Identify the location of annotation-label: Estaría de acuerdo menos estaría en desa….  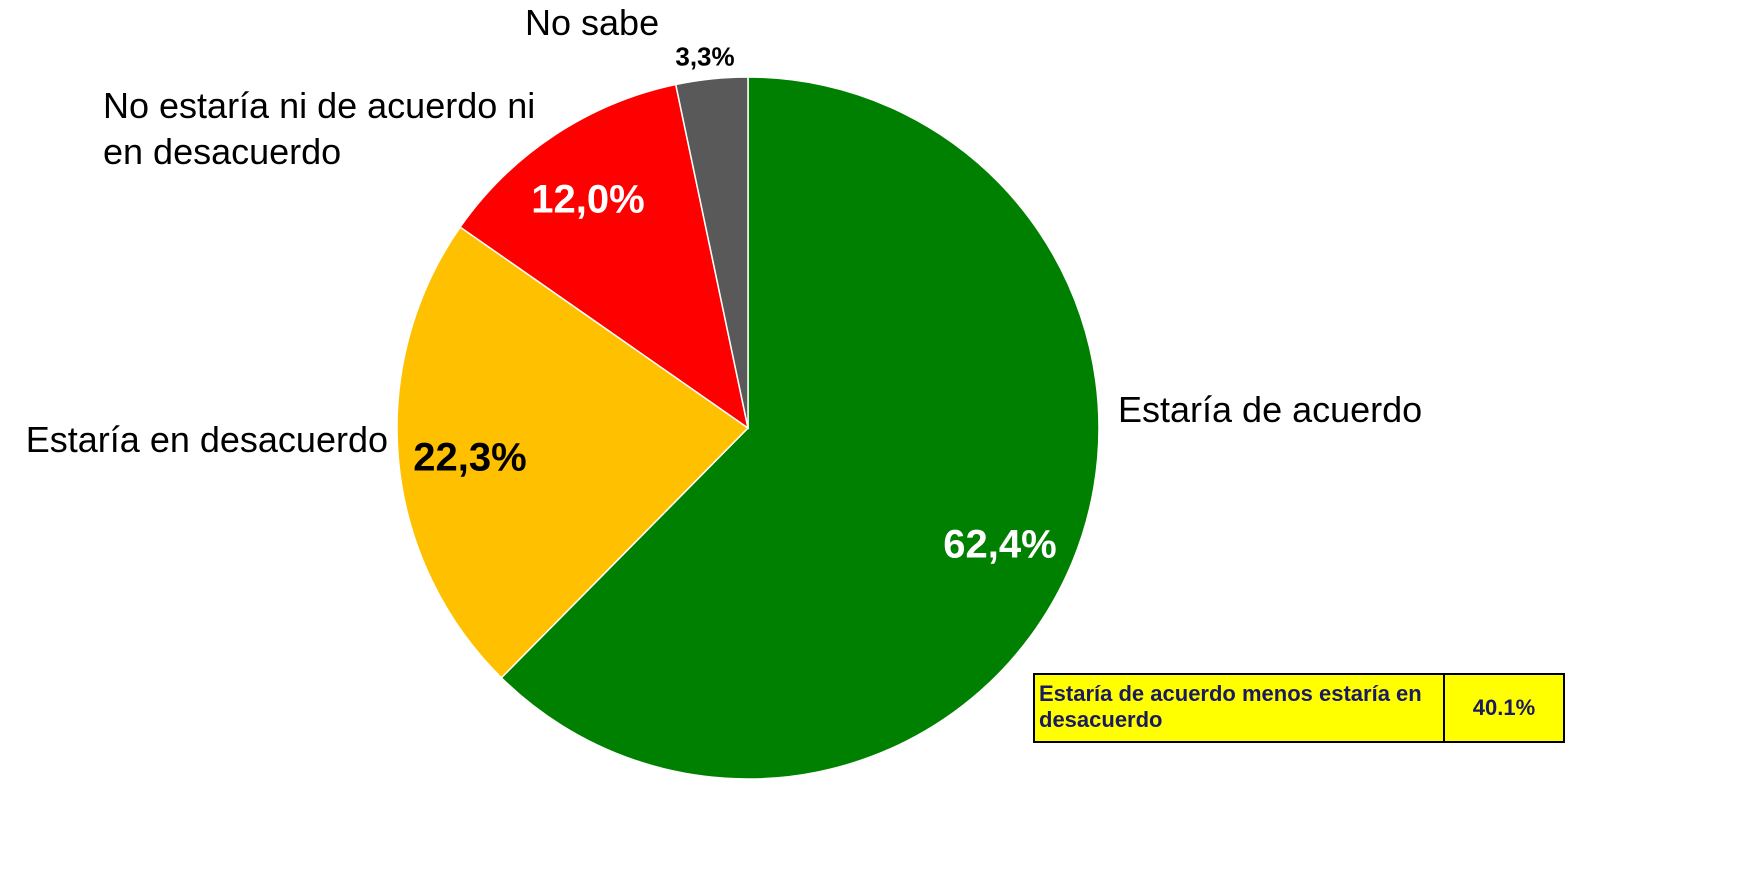
(1240, 708).